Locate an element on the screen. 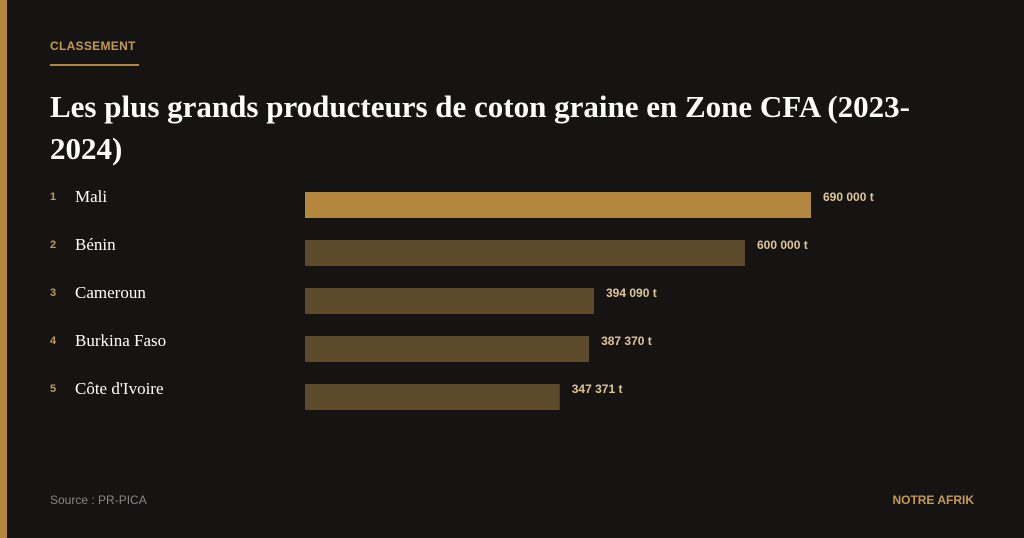  rank: 2 is located at coordinates (53, 245).